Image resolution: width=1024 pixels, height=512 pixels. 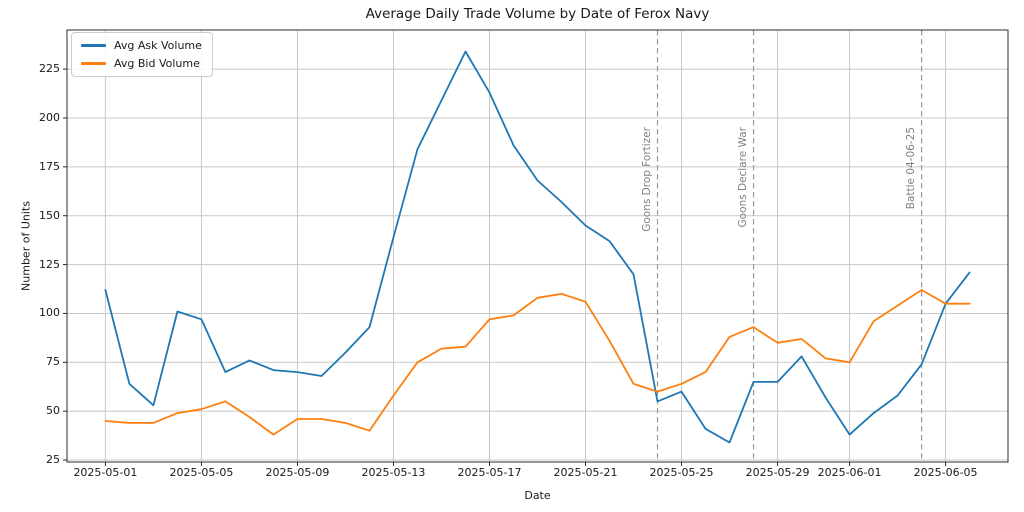 I want to click on ask-line-swatch, so click(x=93, y=45).